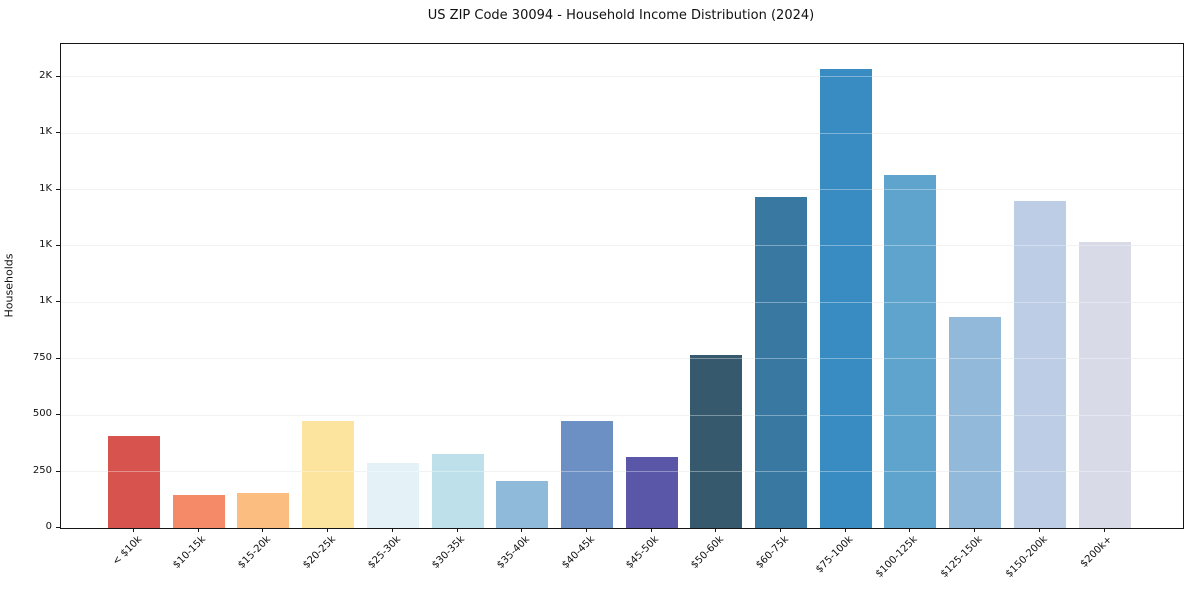 This screenshot has width=1189, height=590. What do you see at coordinates (975, 422) in the screenshot?
I see `bar-125-150k` at bounding box center [975, 422].